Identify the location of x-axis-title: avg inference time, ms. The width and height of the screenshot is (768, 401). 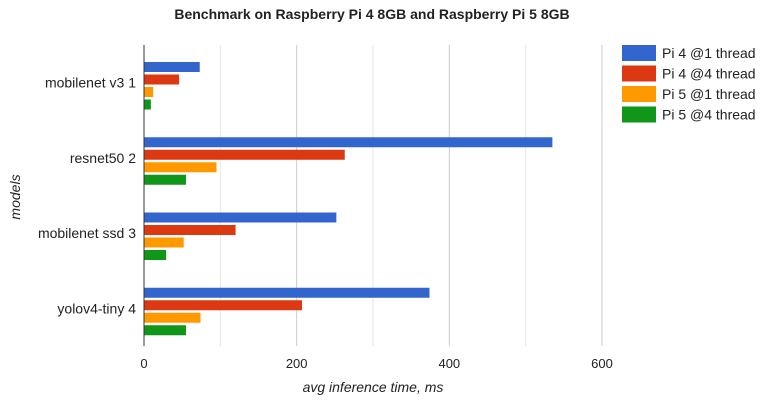
(373, 387).